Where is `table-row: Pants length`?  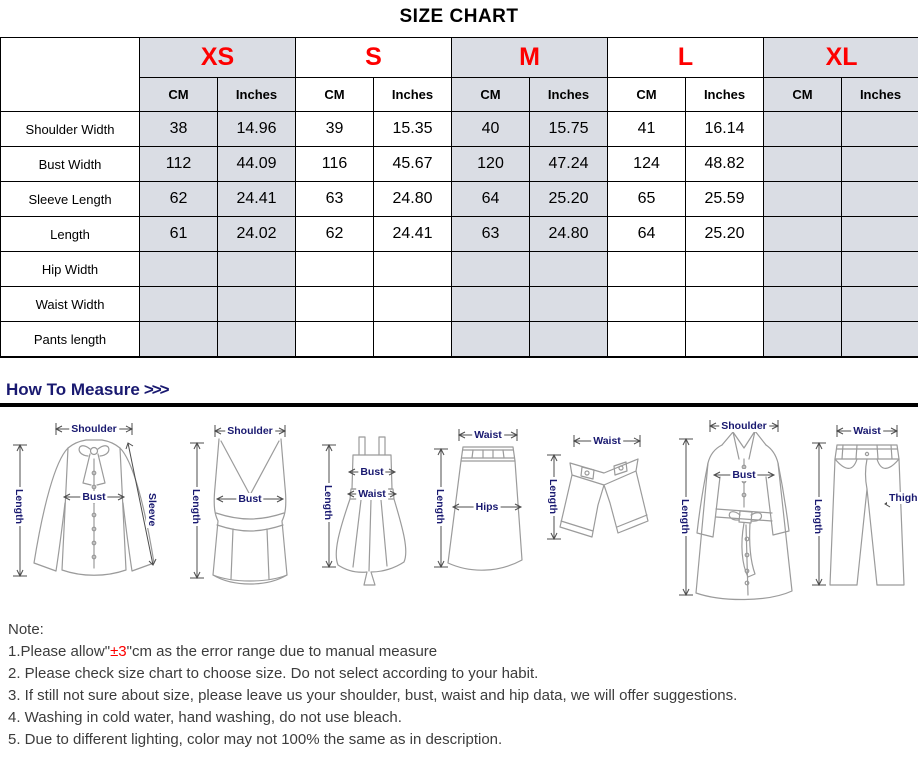 table-row: Pants length is located at coordinates (459, 340).